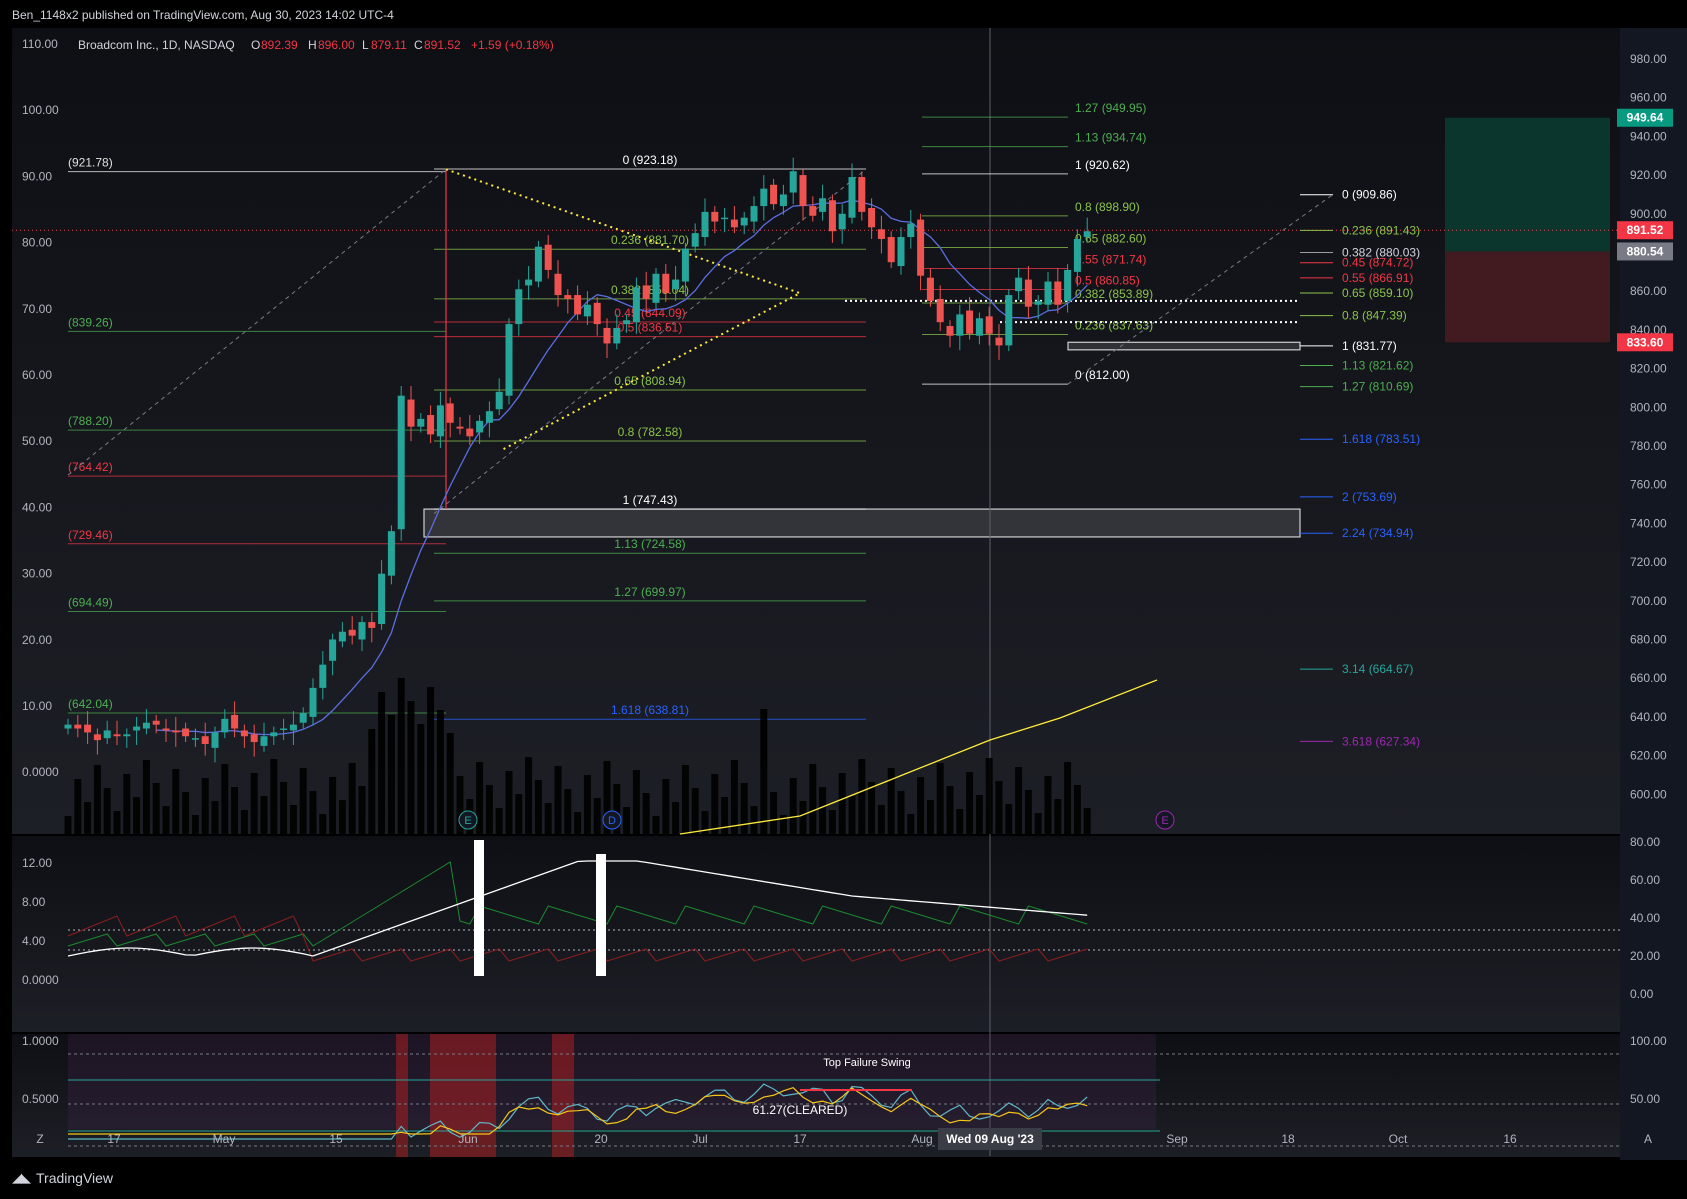 This screenshot has height=1199, width=1687. I want to click on price-tick-label: 720.00, so click(1648, 562).